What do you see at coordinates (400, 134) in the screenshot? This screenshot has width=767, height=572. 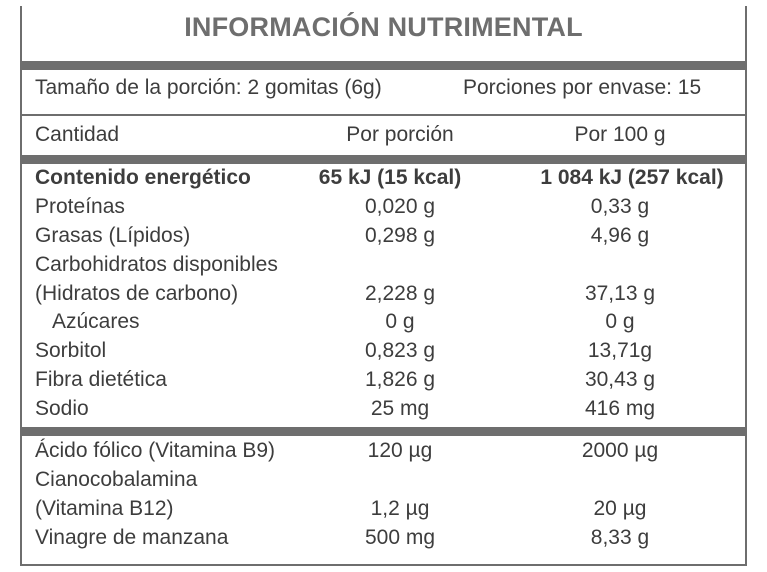 I see `header-per-serving: Por porción` at bounding box center [400, 134].